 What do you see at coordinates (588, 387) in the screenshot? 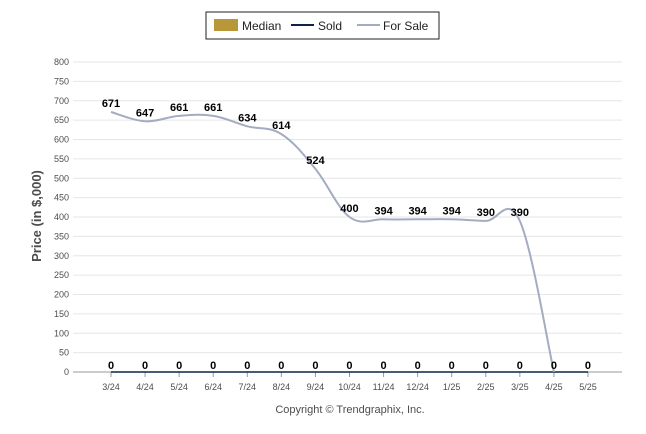
I see `x-tick-label: 5/25` at bounding box center [588, 387].